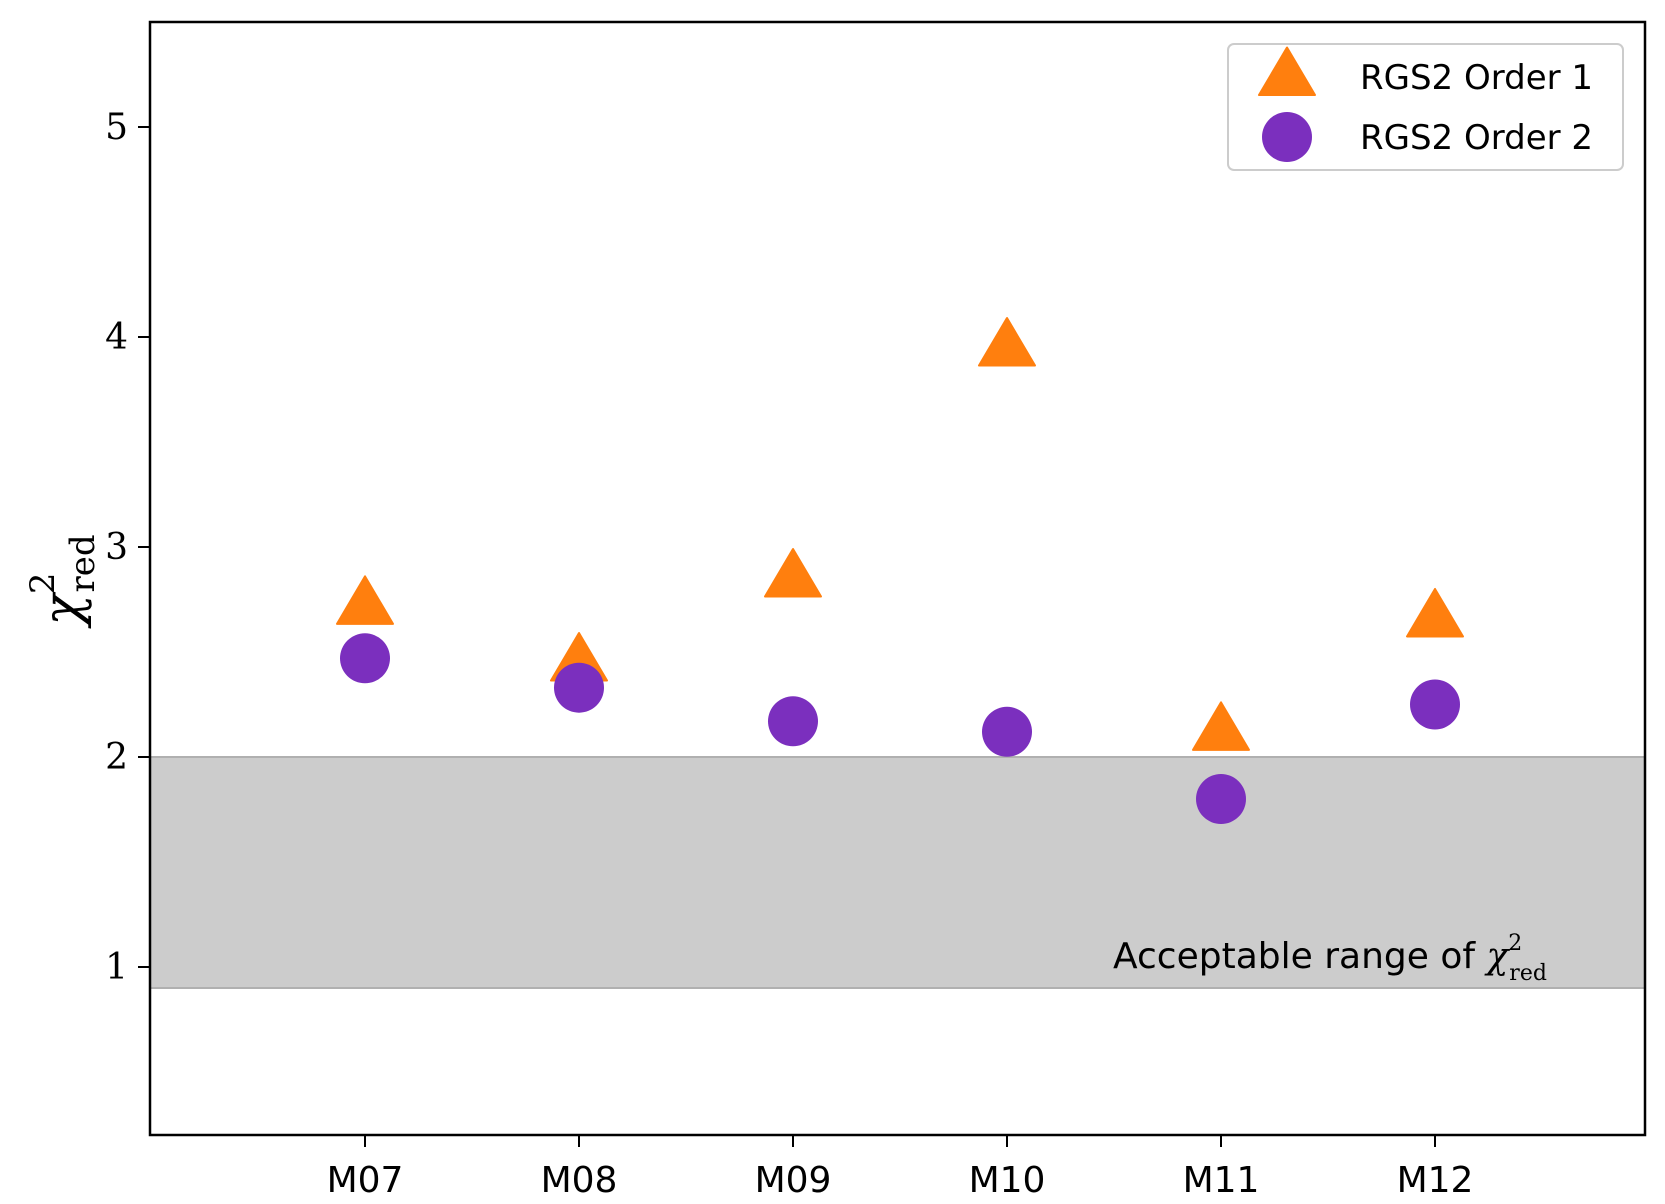 This screenshot has width=1665, height=1204. Describe the element at coordinates (365, 1180) in the screenshot. I see `x-tick-label: M07` at that location.